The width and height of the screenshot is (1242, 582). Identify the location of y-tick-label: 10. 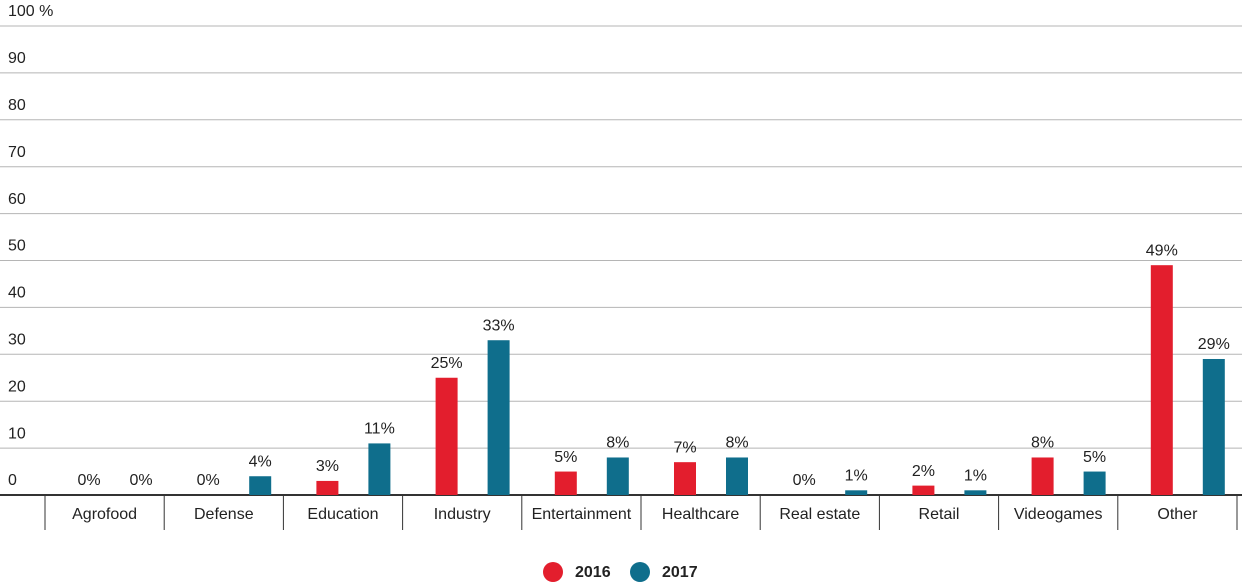
(17, 433).